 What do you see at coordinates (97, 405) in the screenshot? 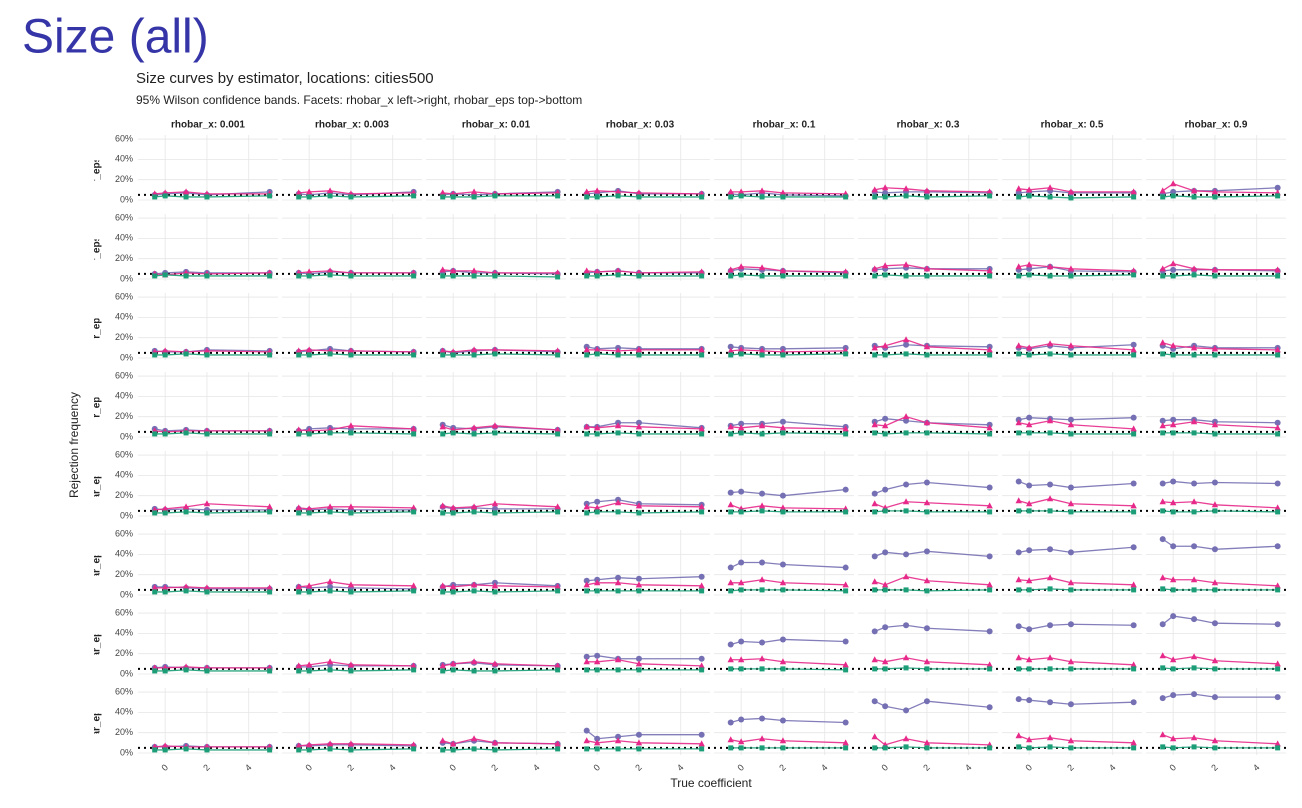
I see `row-label: rhobar_eps: 0.03` at bounding box center [97, 405].